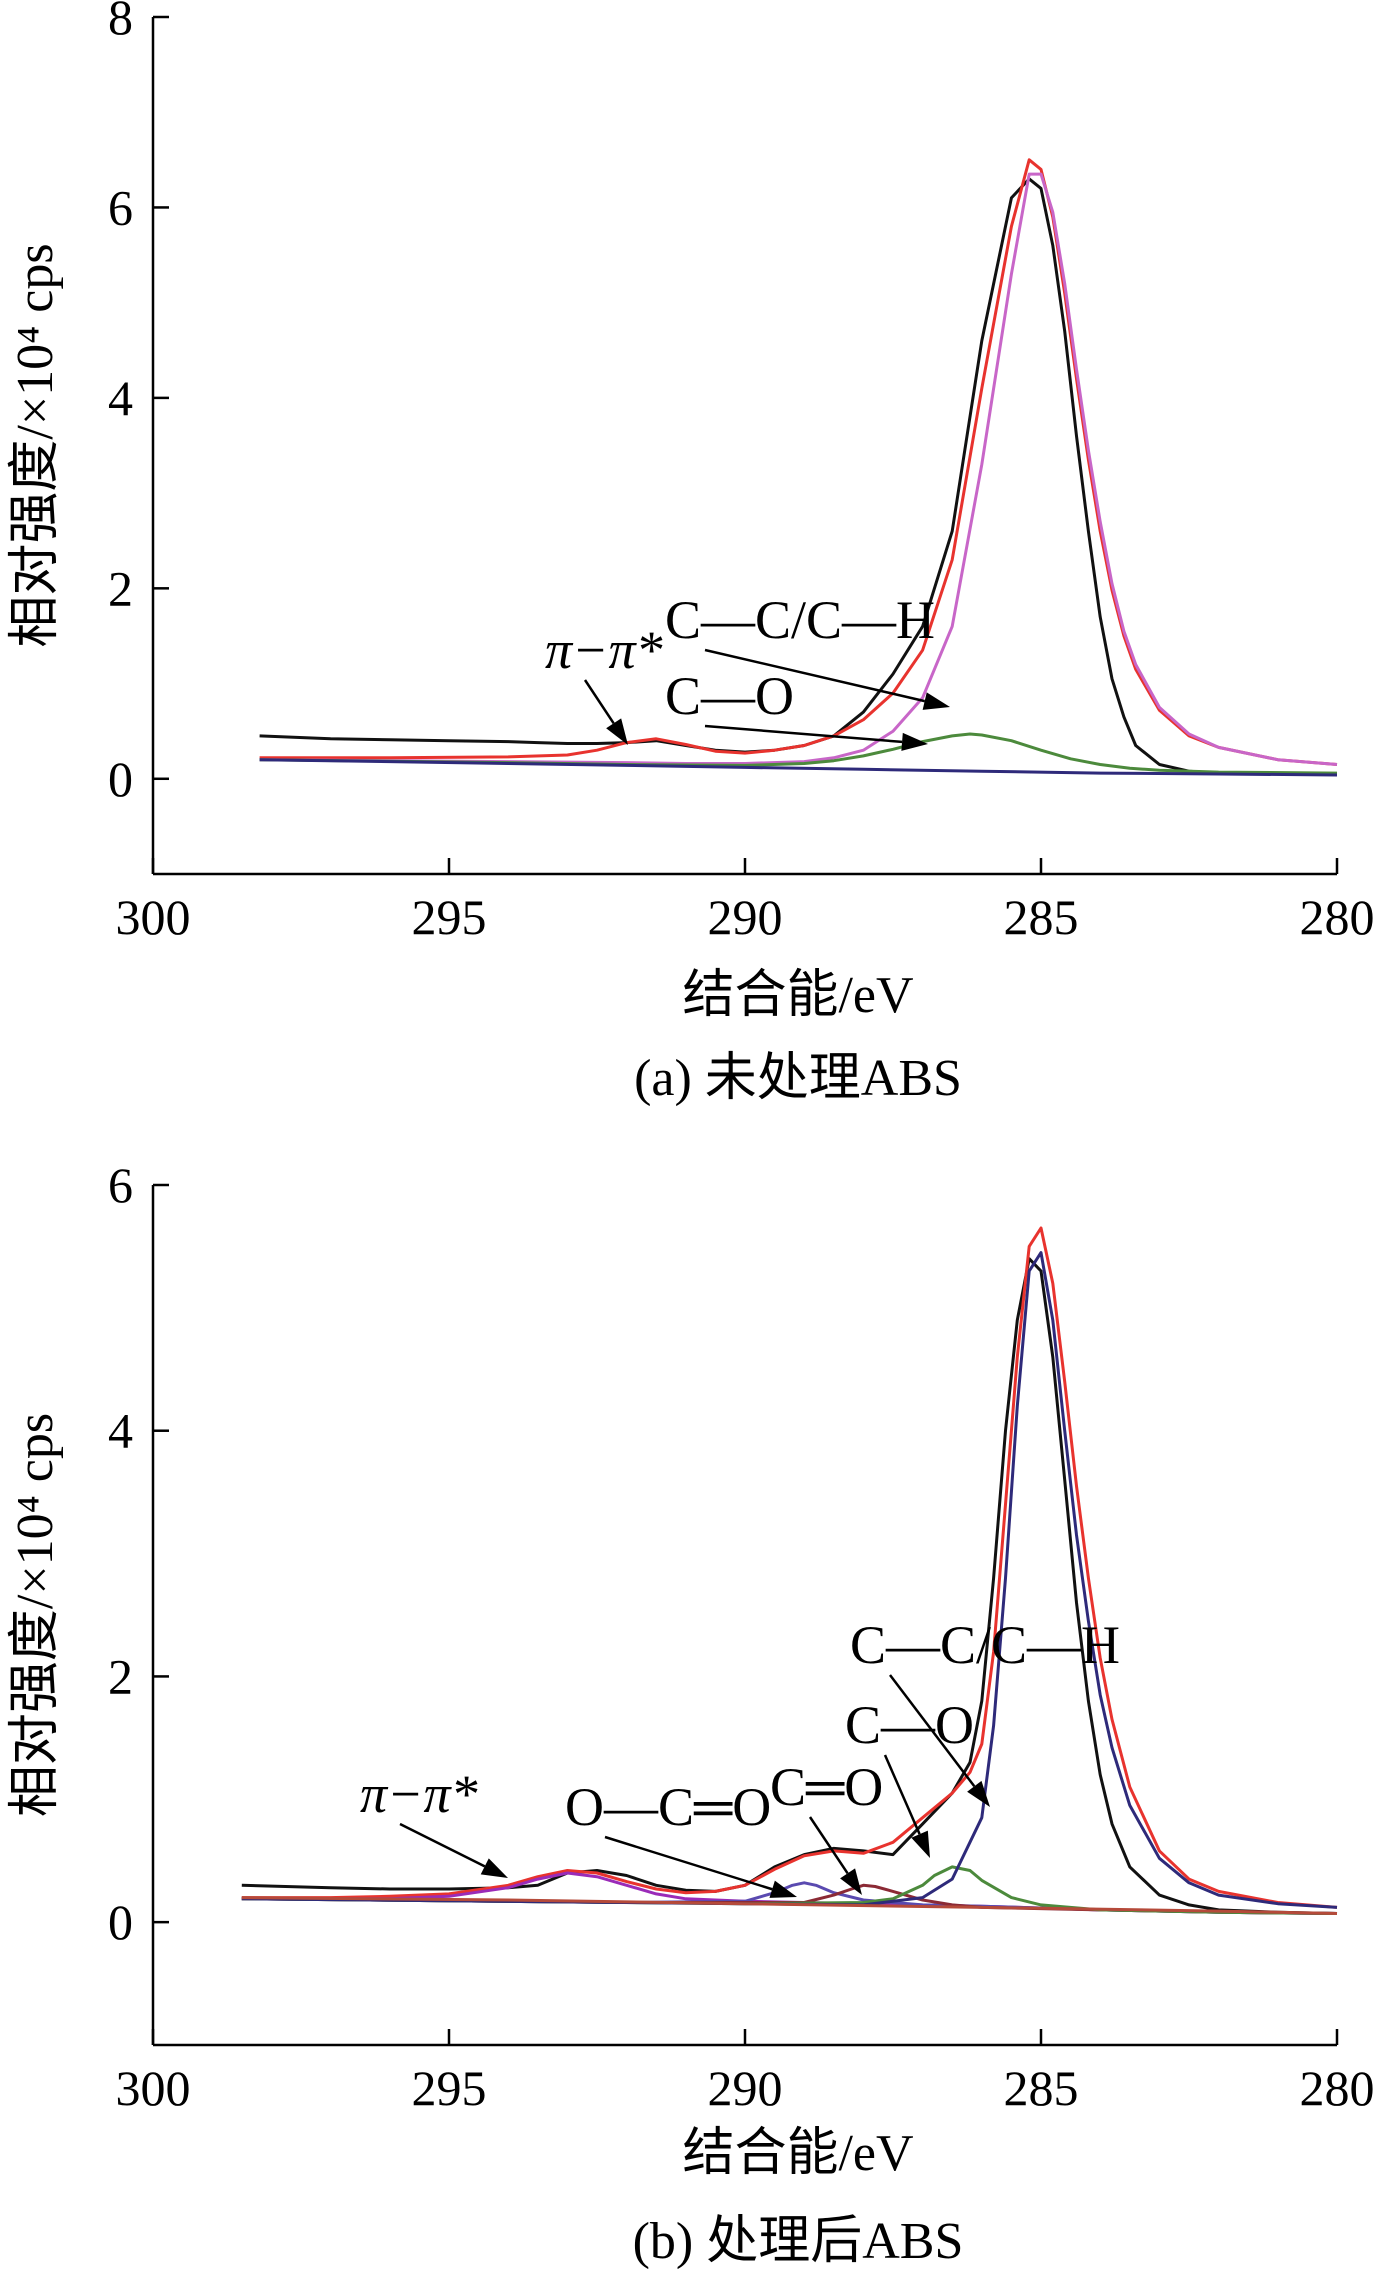 The image size is (1382, 2284). What do you see at coordinates (798, 1078) in the screenshot?
I see `panel-caption: (a) 未处理ABS` at bounding box center [798, 1078].